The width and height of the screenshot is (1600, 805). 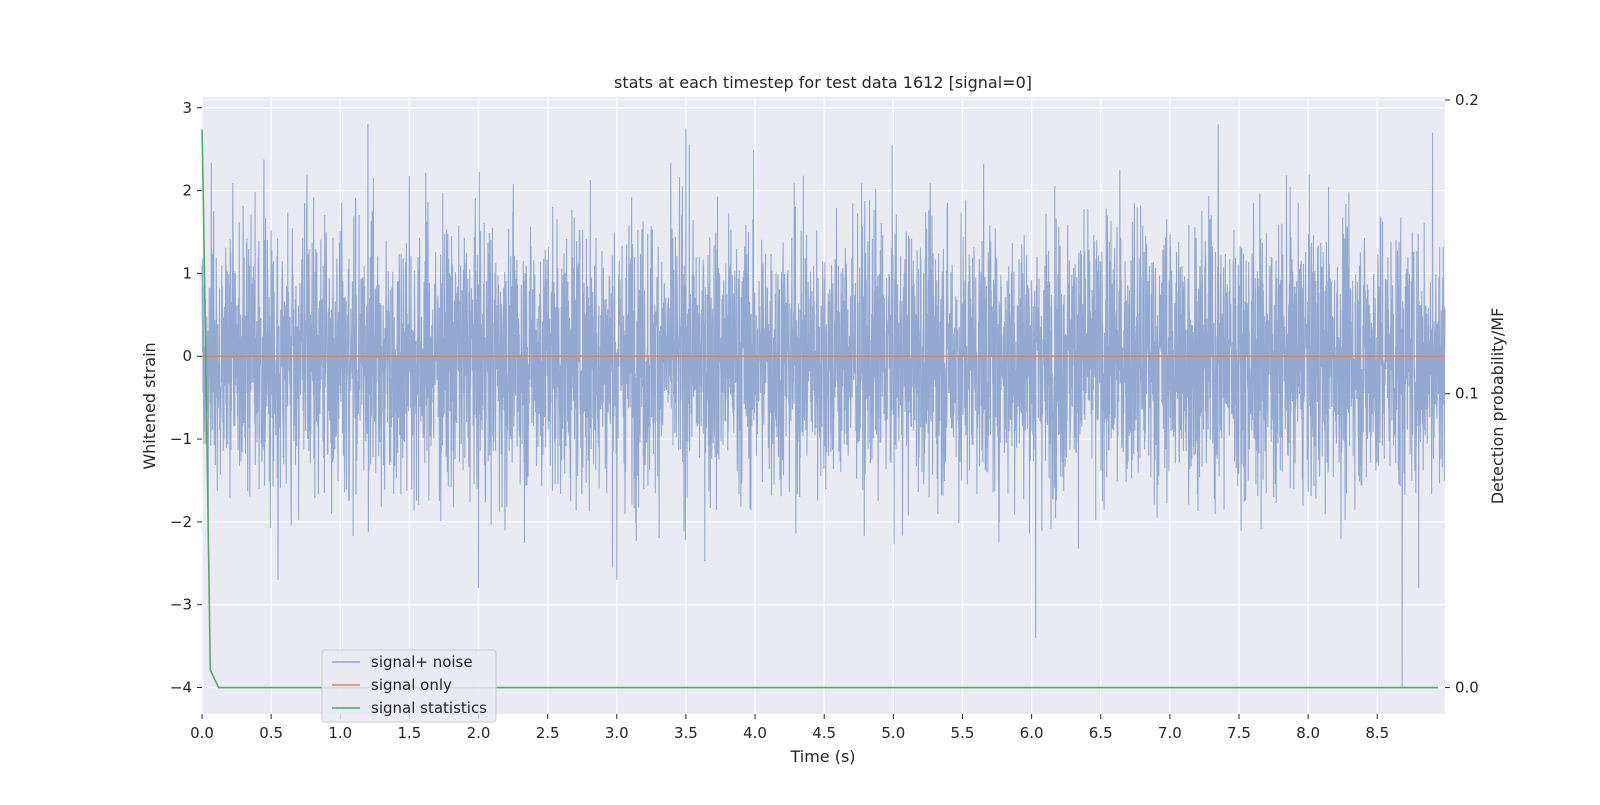 I want to click on y-tick-label: 1, so click(x=187, y=273).